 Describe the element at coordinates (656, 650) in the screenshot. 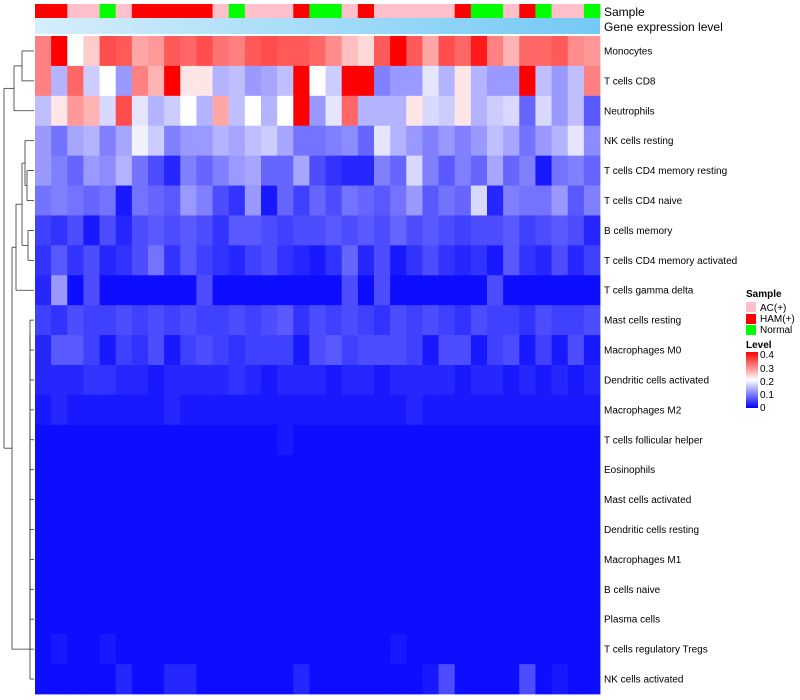

I see `row-label: T cells regulatory Tregs` at that location.